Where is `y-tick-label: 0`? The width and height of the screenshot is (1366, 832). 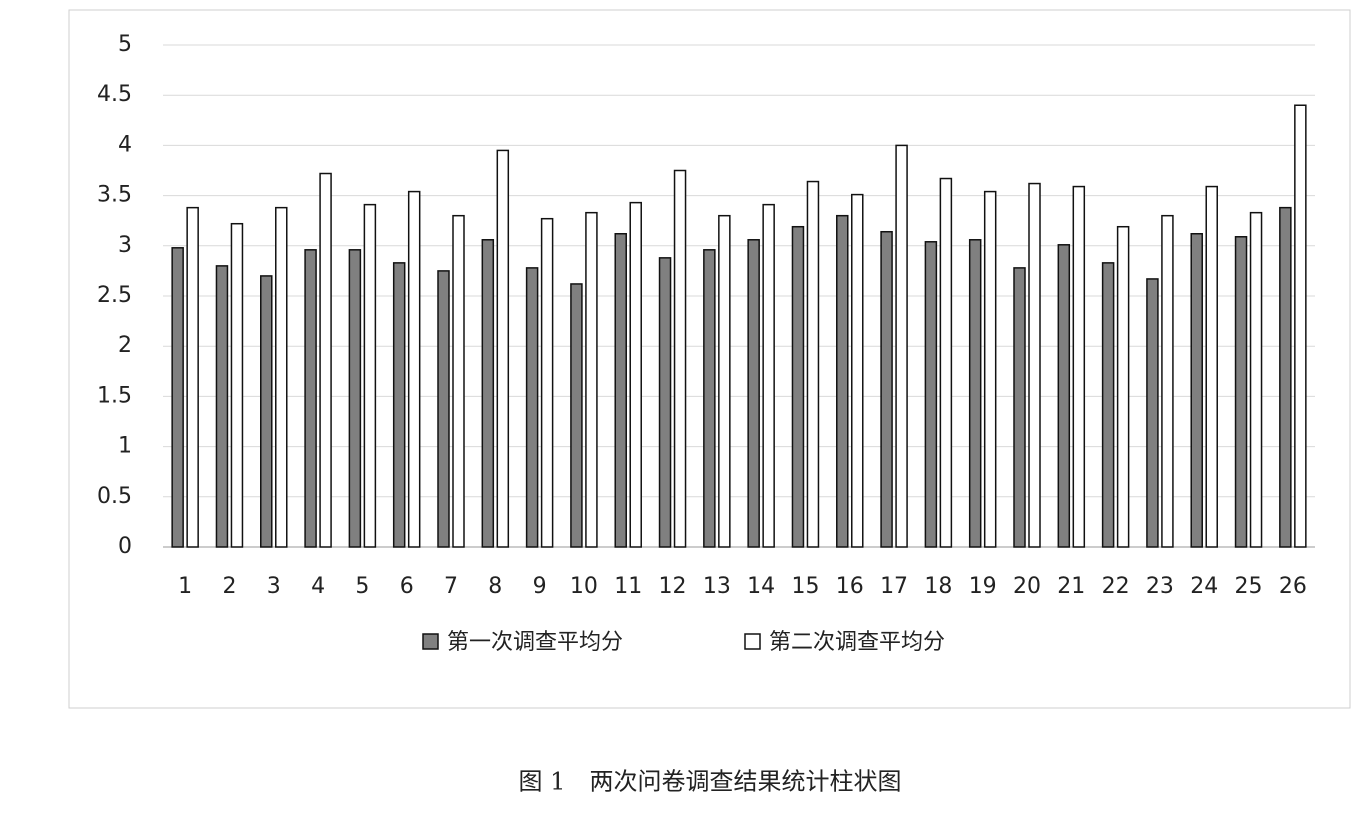
y-tick-label: 0 is located at coordinates (125, 546).